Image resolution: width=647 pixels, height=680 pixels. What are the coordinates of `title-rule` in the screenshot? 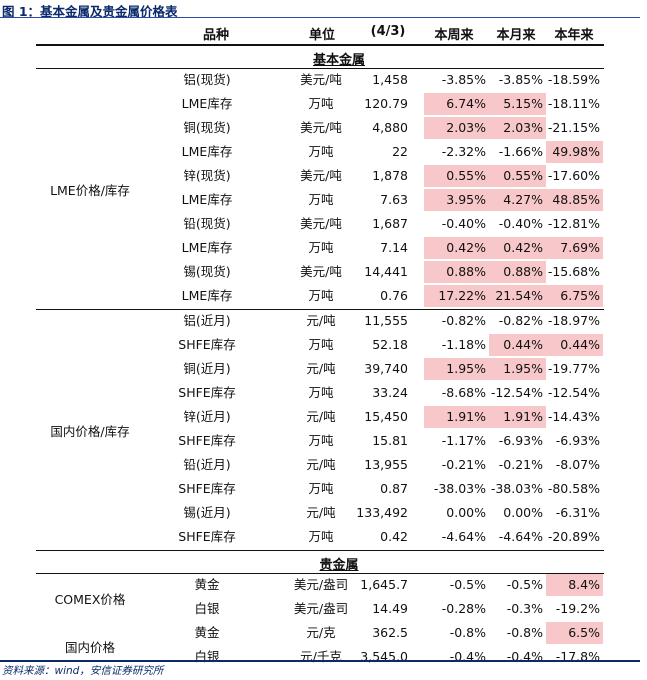 It's located at (320, 17).